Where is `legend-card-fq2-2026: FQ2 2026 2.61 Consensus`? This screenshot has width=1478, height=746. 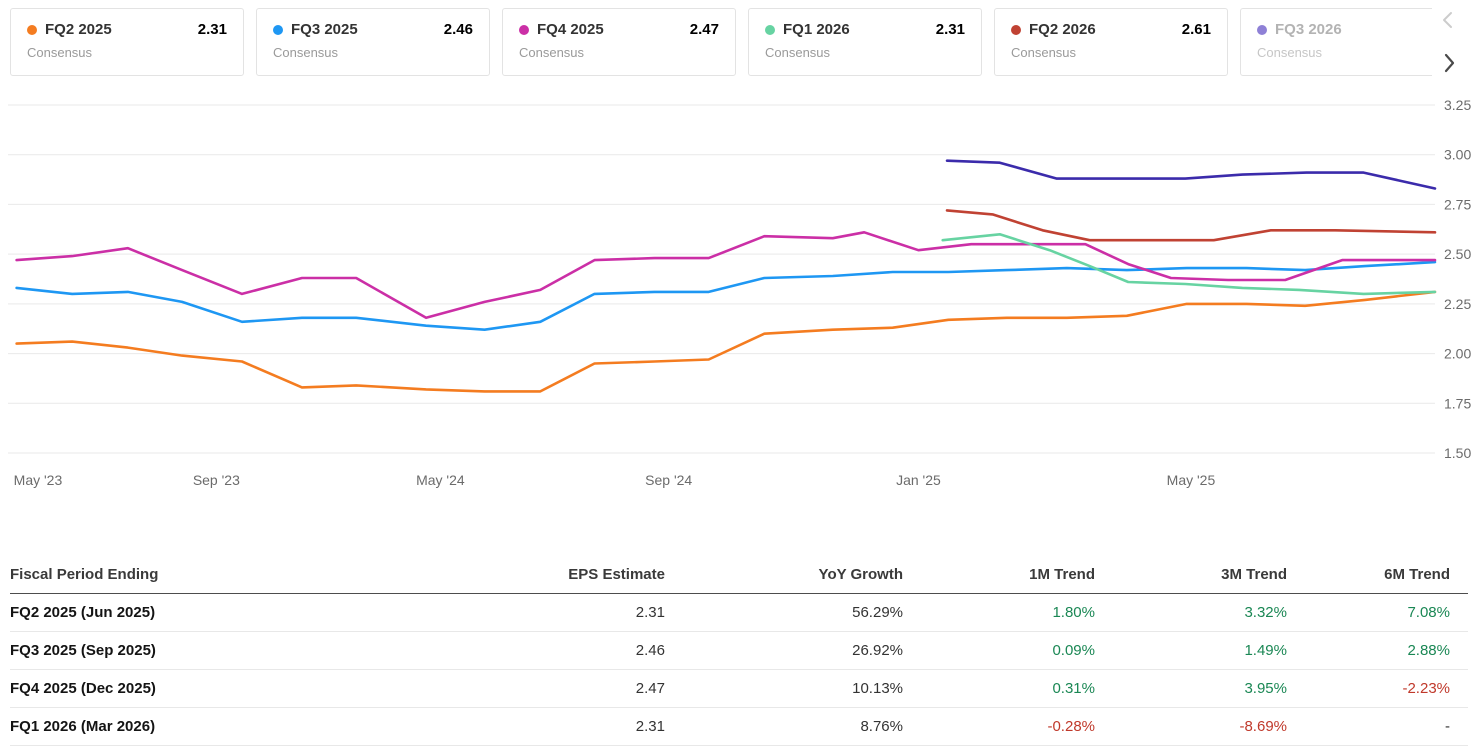
legend-card-fq2-2026: FQ2 2026 2.61 Consensus is located at coordinates (1111, 42).